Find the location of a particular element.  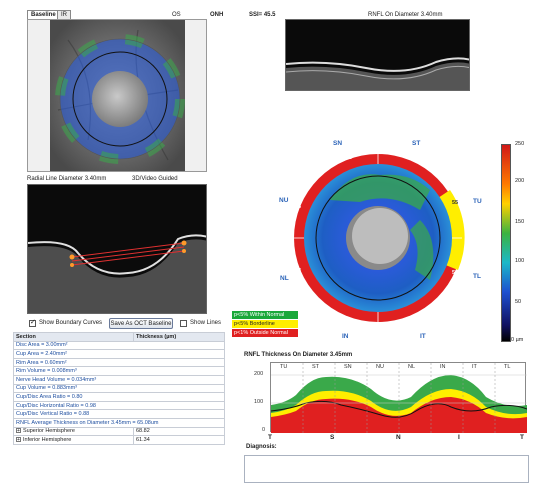

table-cell: Rim Area = 0.60mm² is located at coordinates (119, 362).